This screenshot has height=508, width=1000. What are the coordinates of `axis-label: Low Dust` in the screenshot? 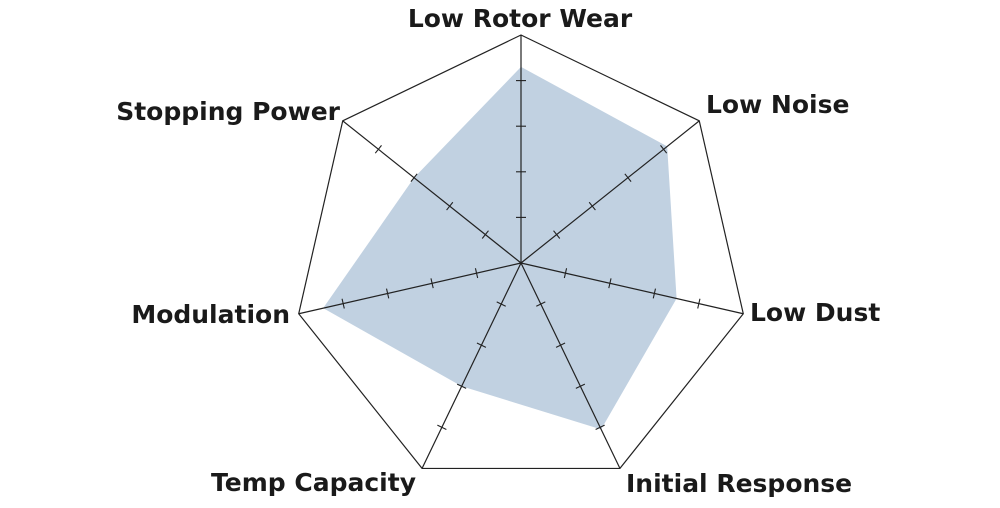 It's located at (815, 312).